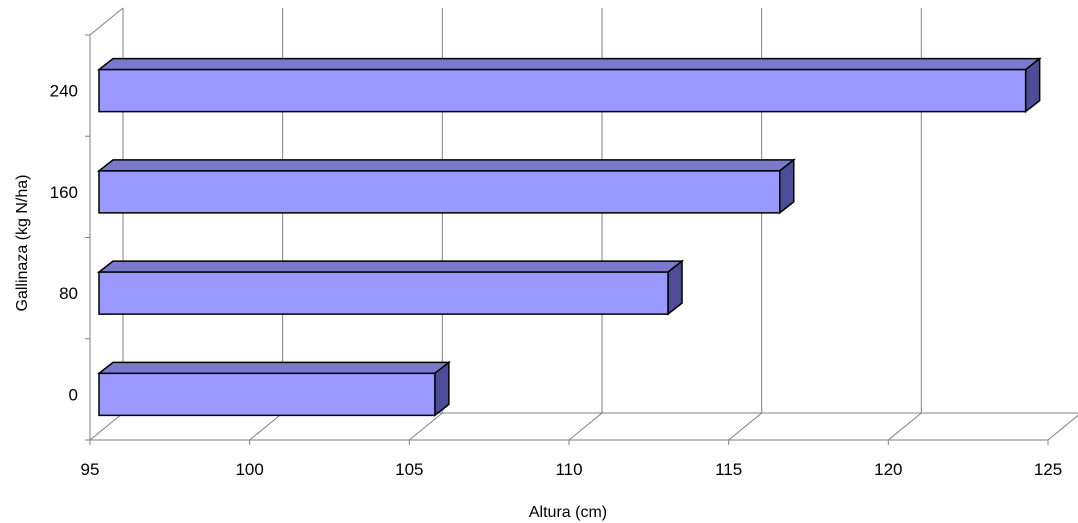  Describe the element at coordinates (106, 21) in the screenshot. I see `top-left-diagonal` at that location.